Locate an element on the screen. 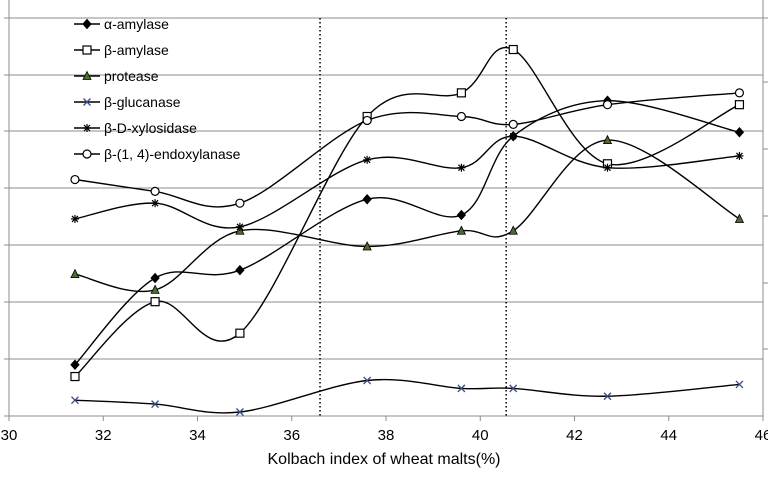 The width and height of the screenshot is (768, 478). legend-label: β-glucanase is located at coordinates (142, 102).